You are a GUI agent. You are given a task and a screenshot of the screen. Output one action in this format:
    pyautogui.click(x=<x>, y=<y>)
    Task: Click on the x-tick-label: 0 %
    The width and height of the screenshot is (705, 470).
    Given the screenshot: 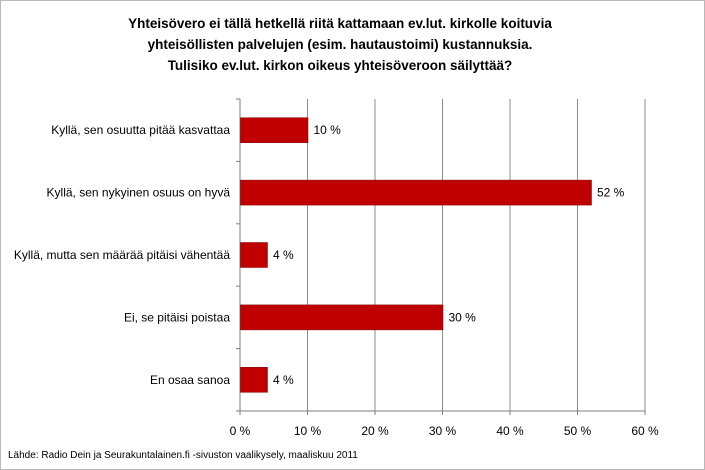 What is the action you would take?
    pyautogui.click(x=240, y=431)
    